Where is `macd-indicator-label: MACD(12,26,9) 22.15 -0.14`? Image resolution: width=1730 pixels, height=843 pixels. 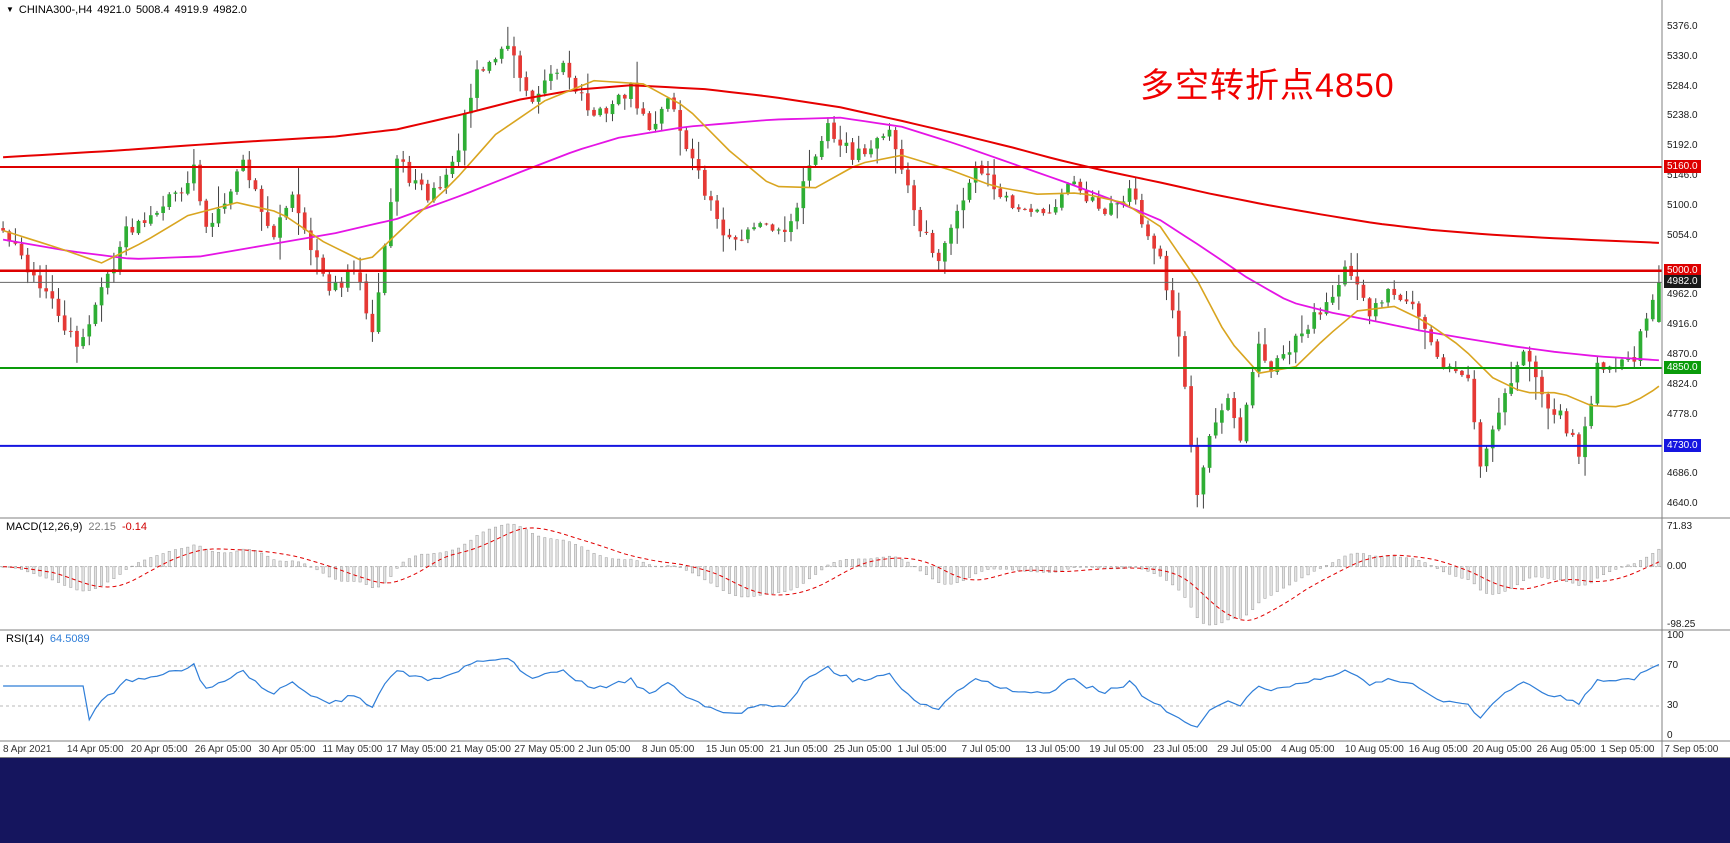 macd-indicator-label: MACD(12,26,9) 22.15 -0.14 is located at coordinates (79, 527).